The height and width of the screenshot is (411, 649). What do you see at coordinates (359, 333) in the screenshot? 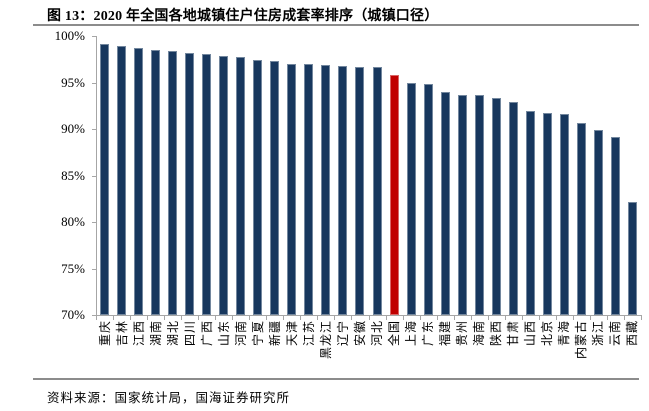
I see `x-axis-label-15: 安徽` at bounding box center [359, 333].